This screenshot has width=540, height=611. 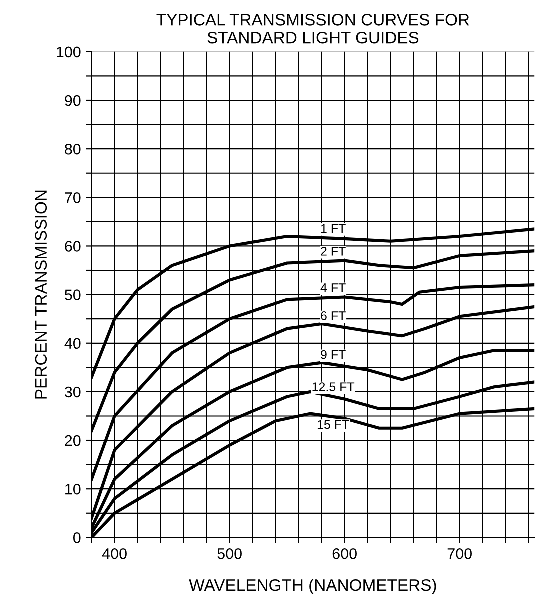 What do you see at coordinates (333, 387) in the screenshot?
I see `series-label: 12.5 FT` at bounding box center [333, 387].